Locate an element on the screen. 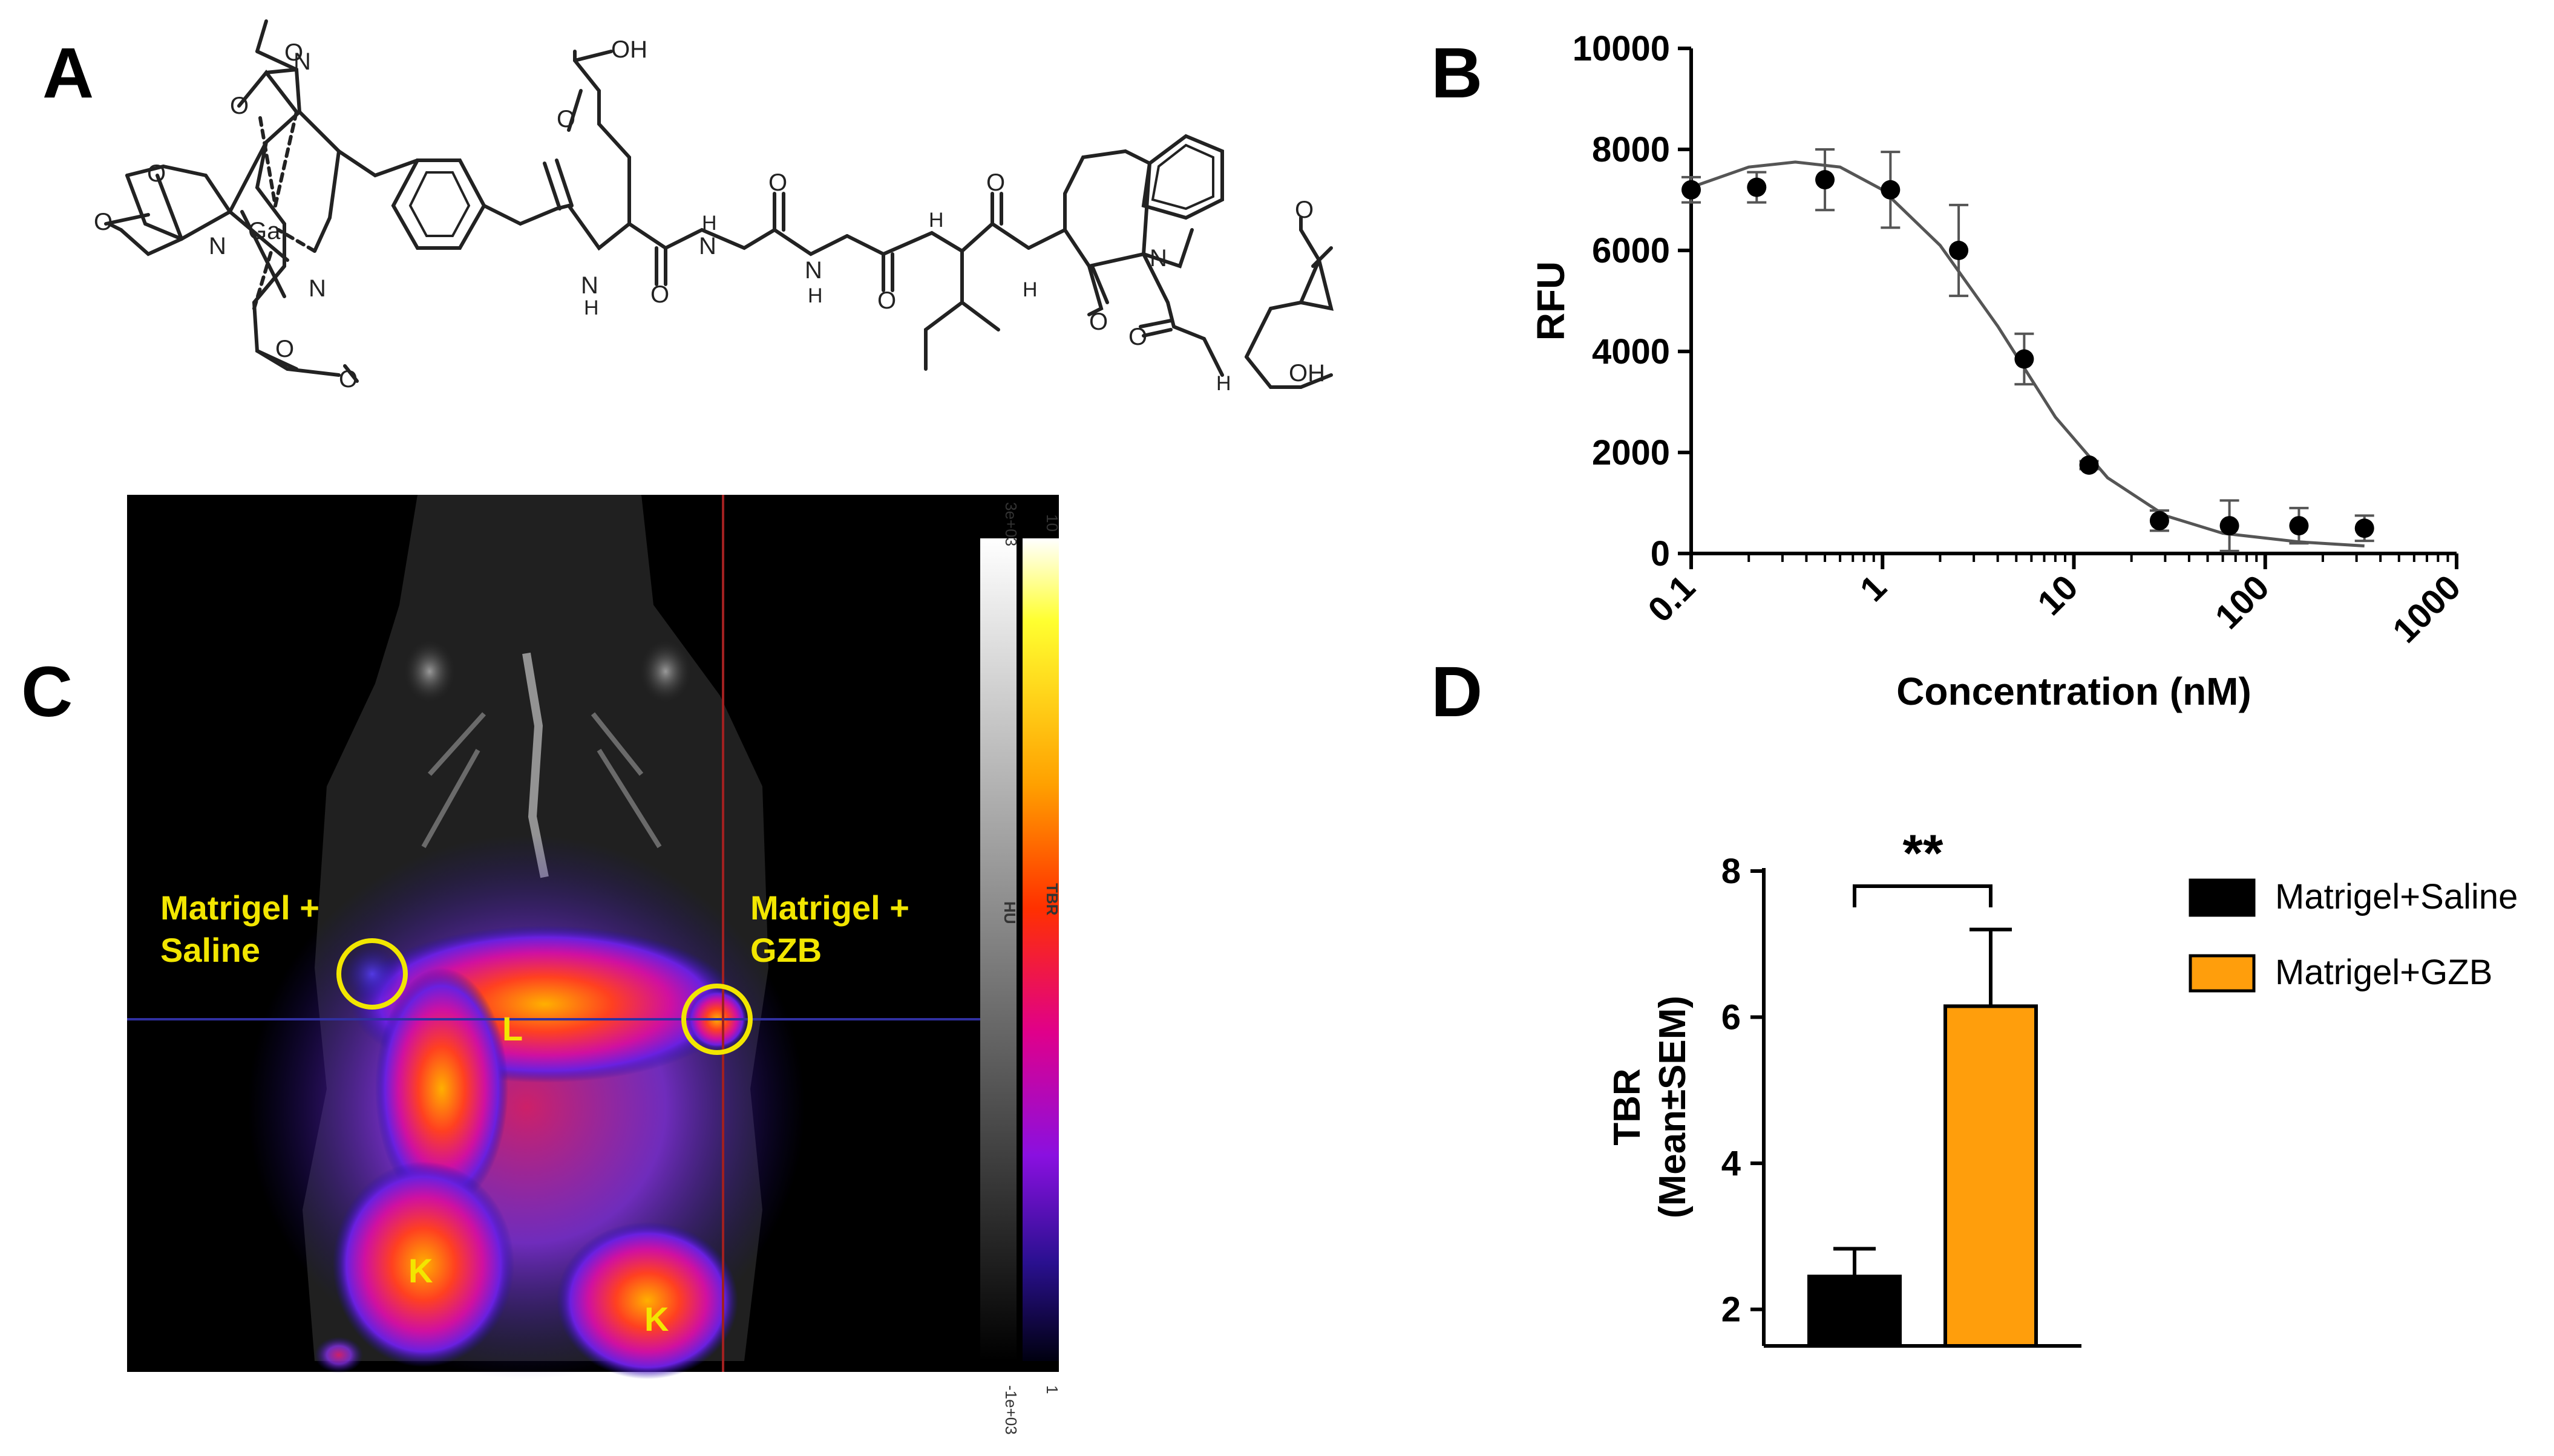  colorbar-labels: 3e+03 HU -1e+03 10 TBR 1 is located at coordinates (1031, 968).